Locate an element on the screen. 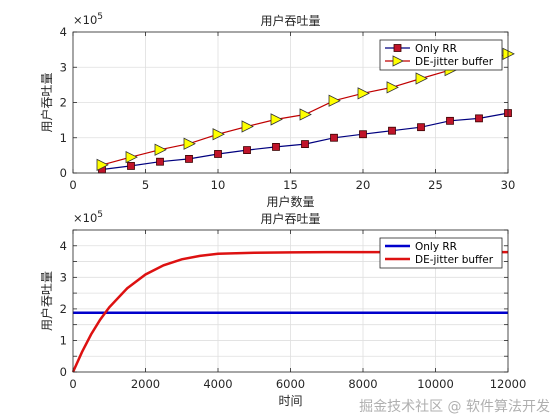  x-tick-label: 30 is located at coordinates (508, 185).